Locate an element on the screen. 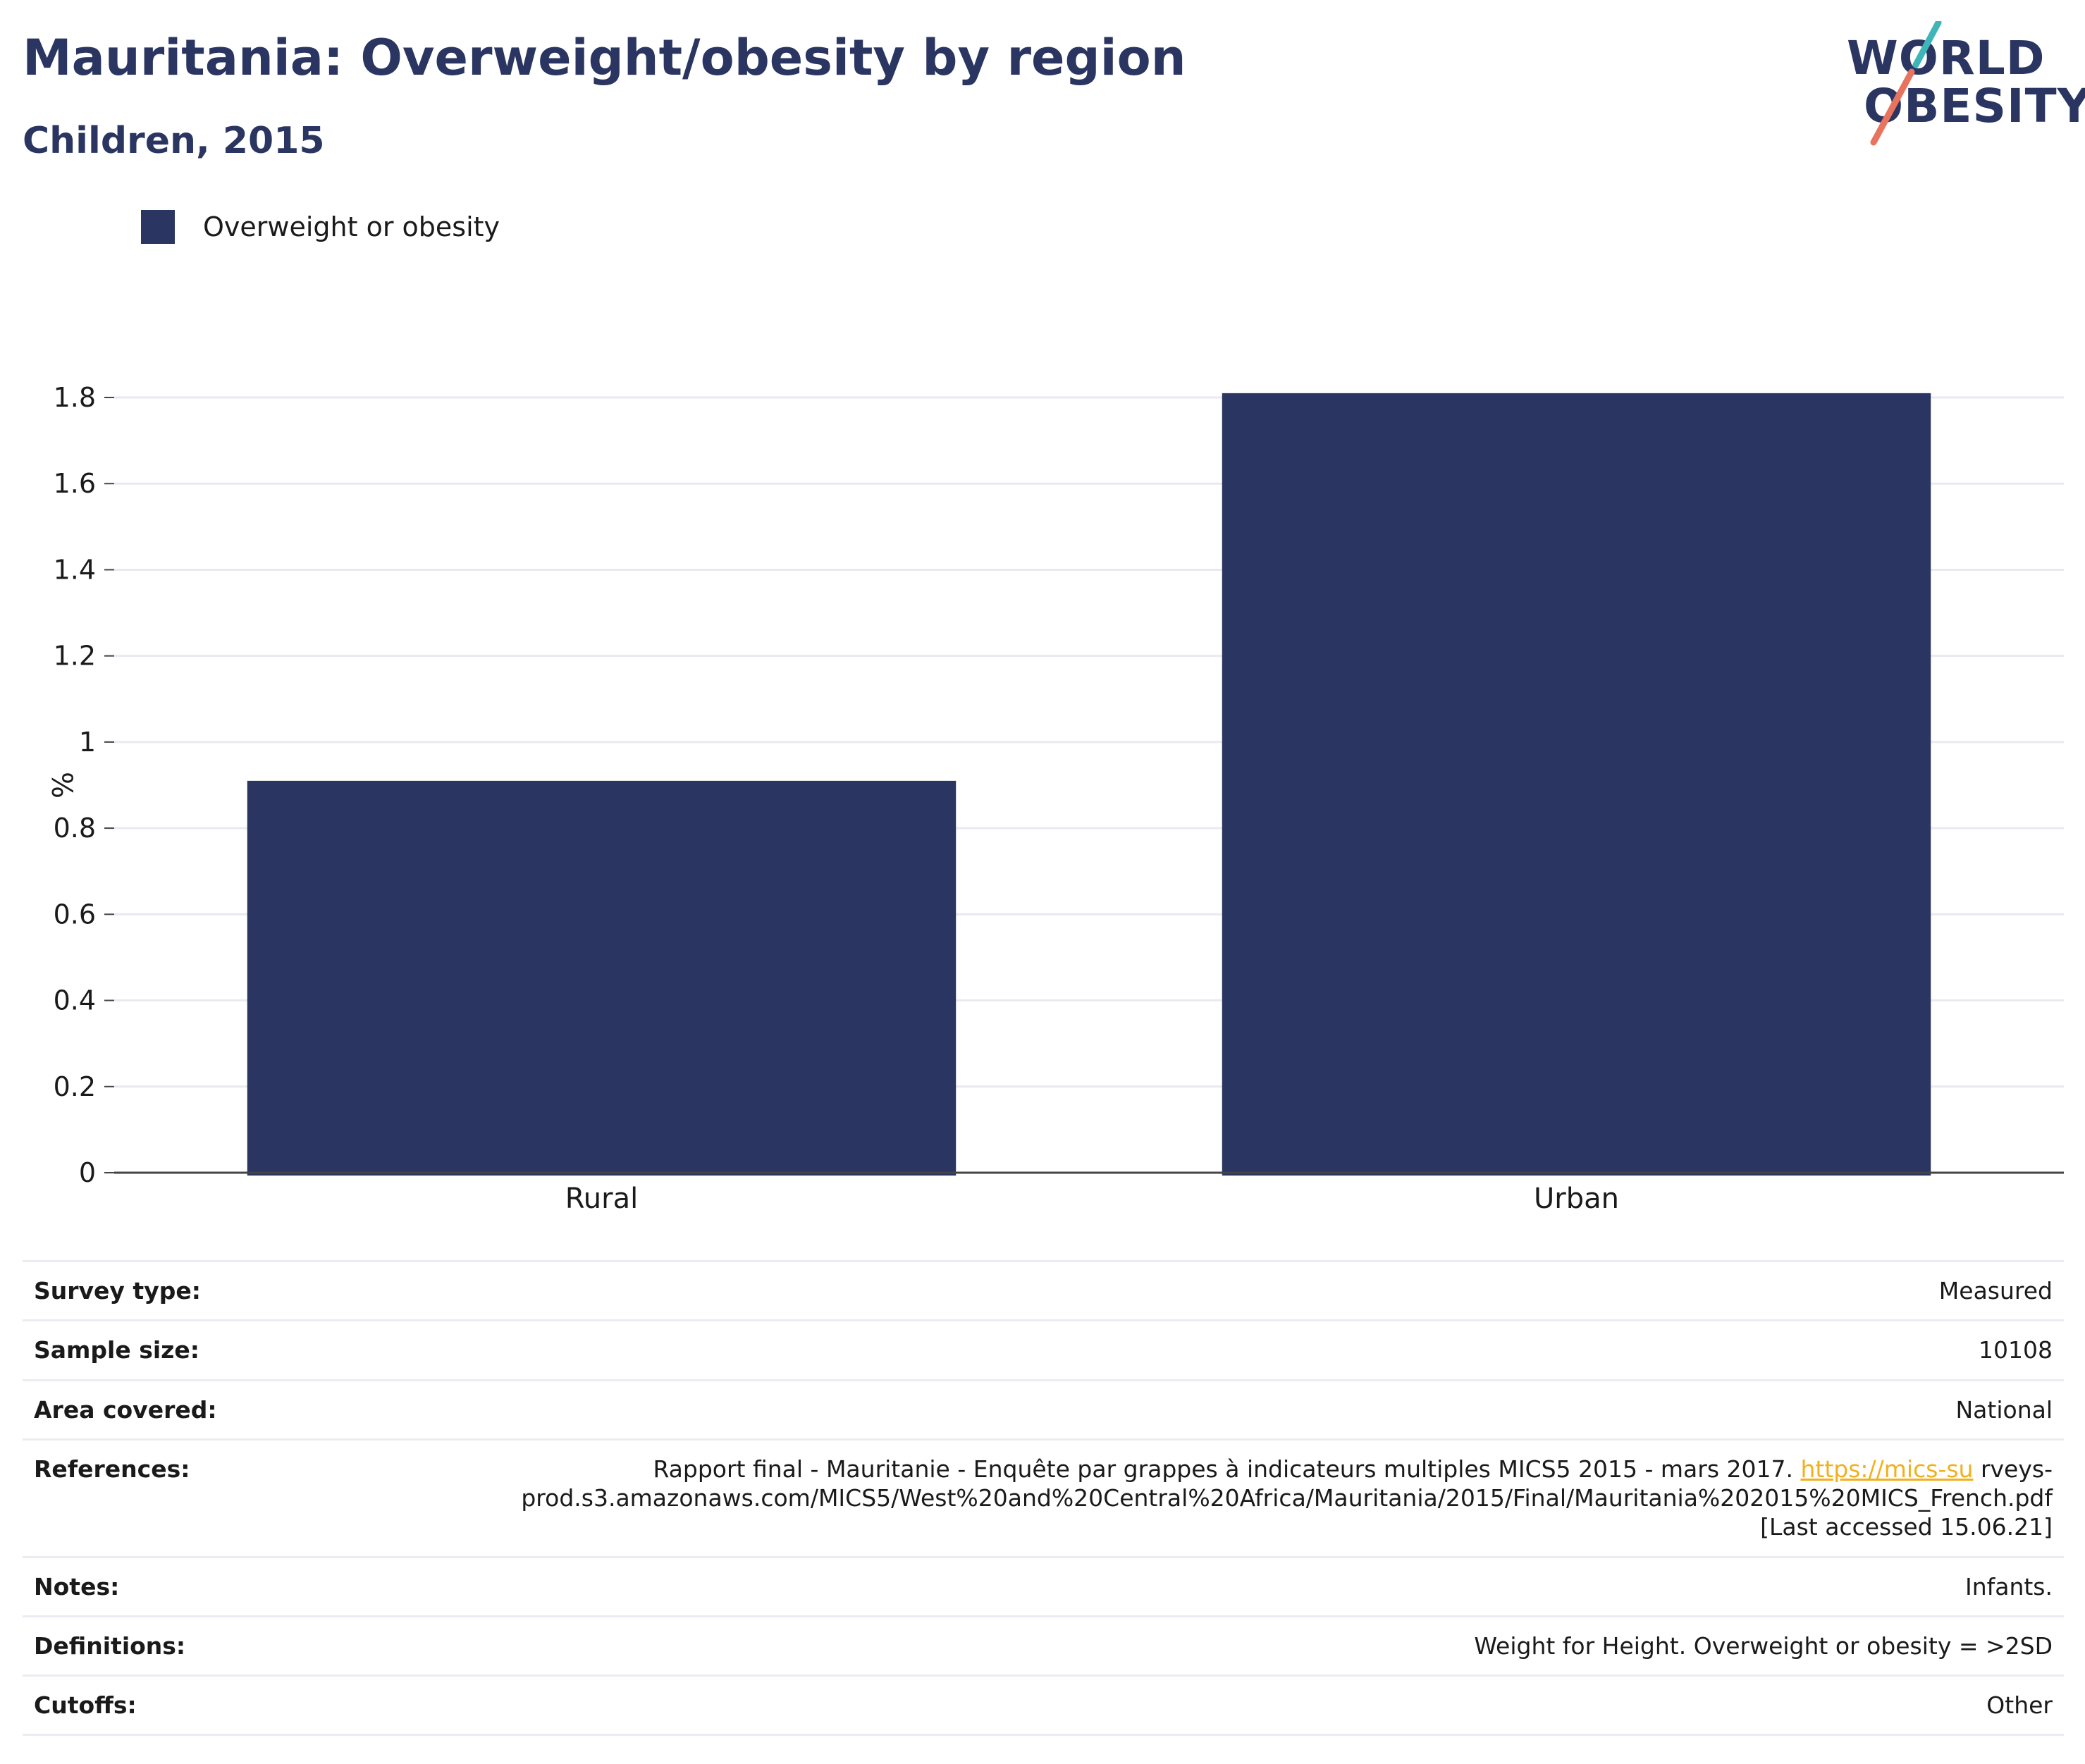  y-tick-label: 1 is located at coordinates (87, 742).